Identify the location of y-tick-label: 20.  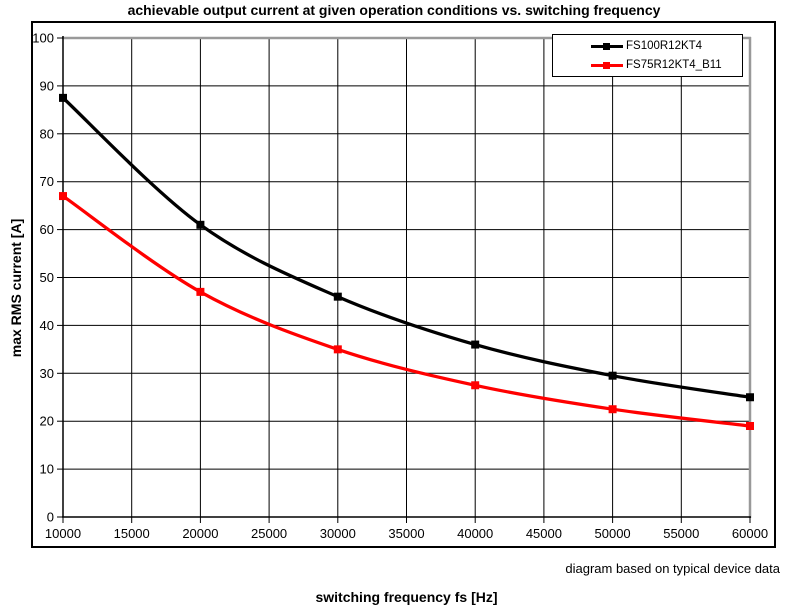
(47, 421).